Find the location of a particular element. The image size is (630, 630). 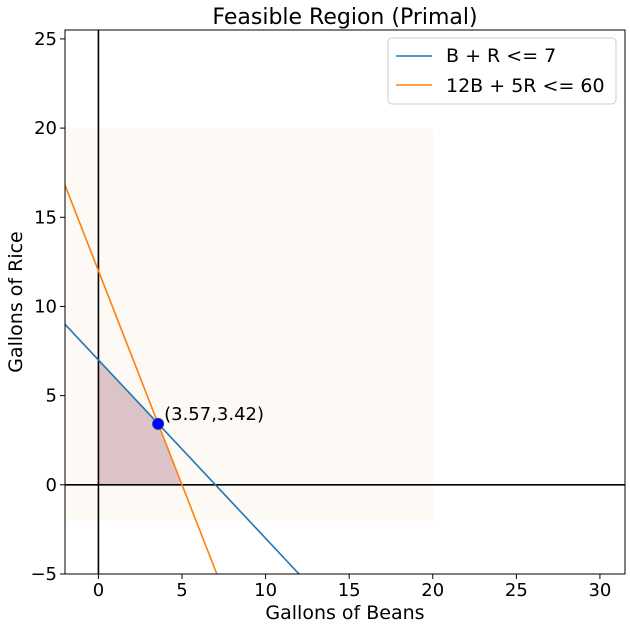

chart-title: Feasible Region (Primal) is located at coordinates (344, 17).